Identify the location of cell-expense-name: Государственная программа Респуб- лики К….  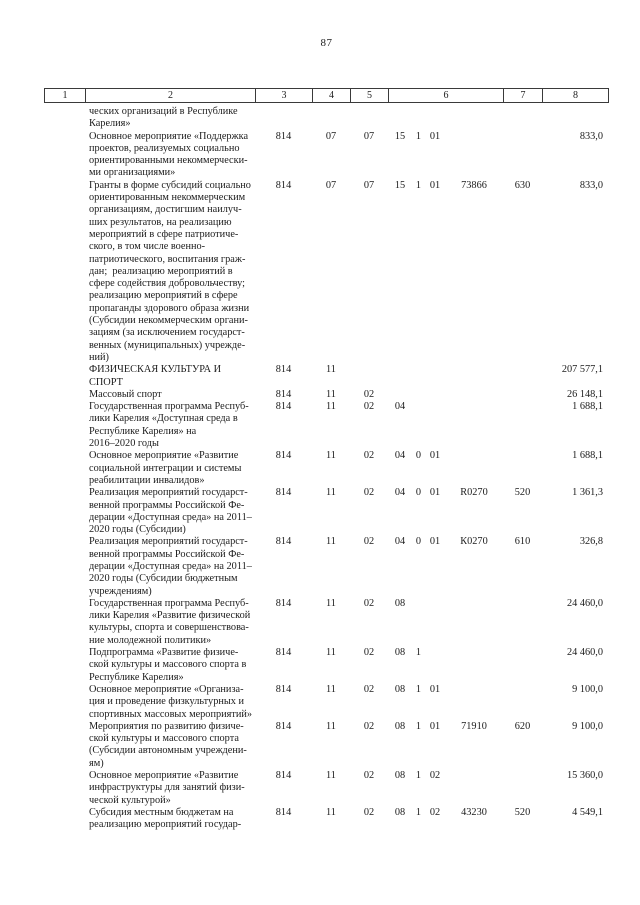
(170, 621).